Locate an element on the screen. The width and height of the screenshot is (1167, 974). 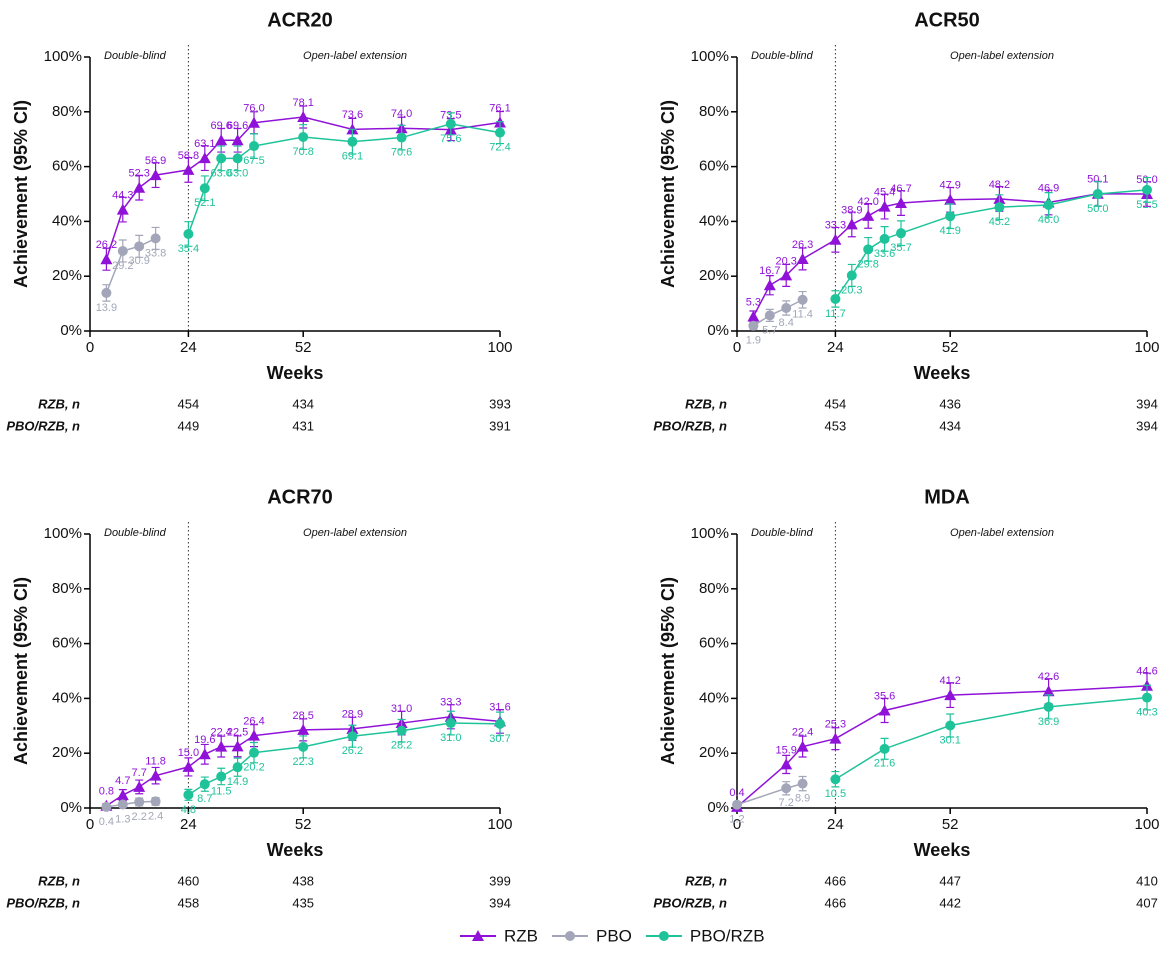
data-label: 25.3 is located at coordinates (835, 725).